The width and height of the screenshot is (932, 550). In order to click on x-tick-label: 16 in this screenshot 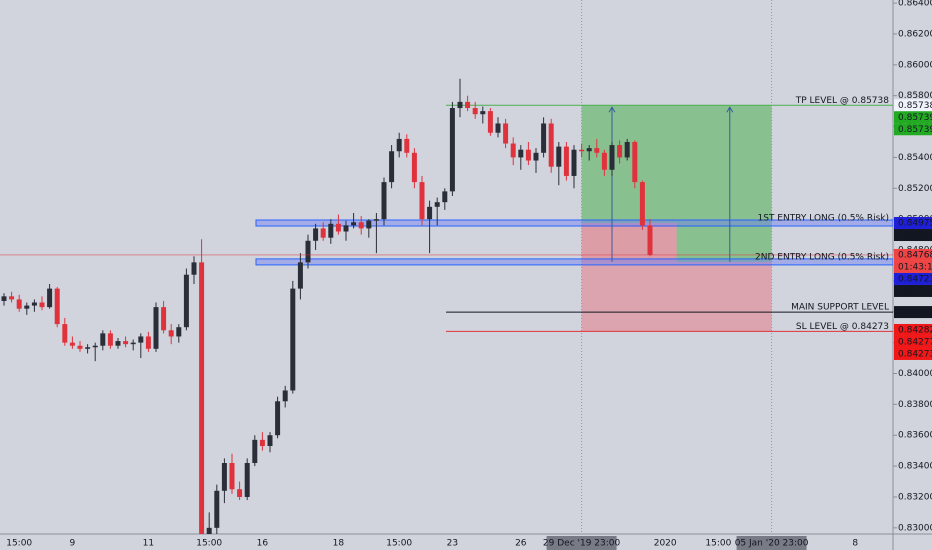, I will do `click(263, 544)`.